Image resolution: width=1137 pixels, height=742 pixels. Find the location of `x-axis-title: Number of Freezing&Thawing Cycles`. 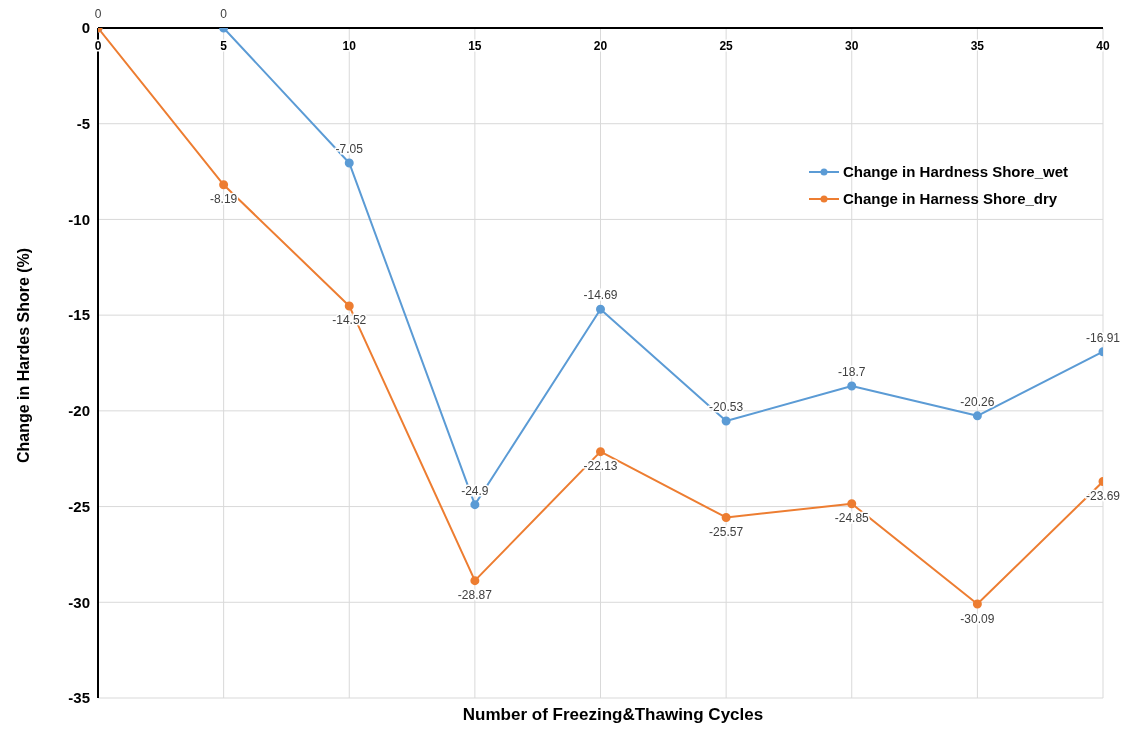

x-axis-title: Number of Freezing&Thawing Cycles is located at coordinates (613, 715).